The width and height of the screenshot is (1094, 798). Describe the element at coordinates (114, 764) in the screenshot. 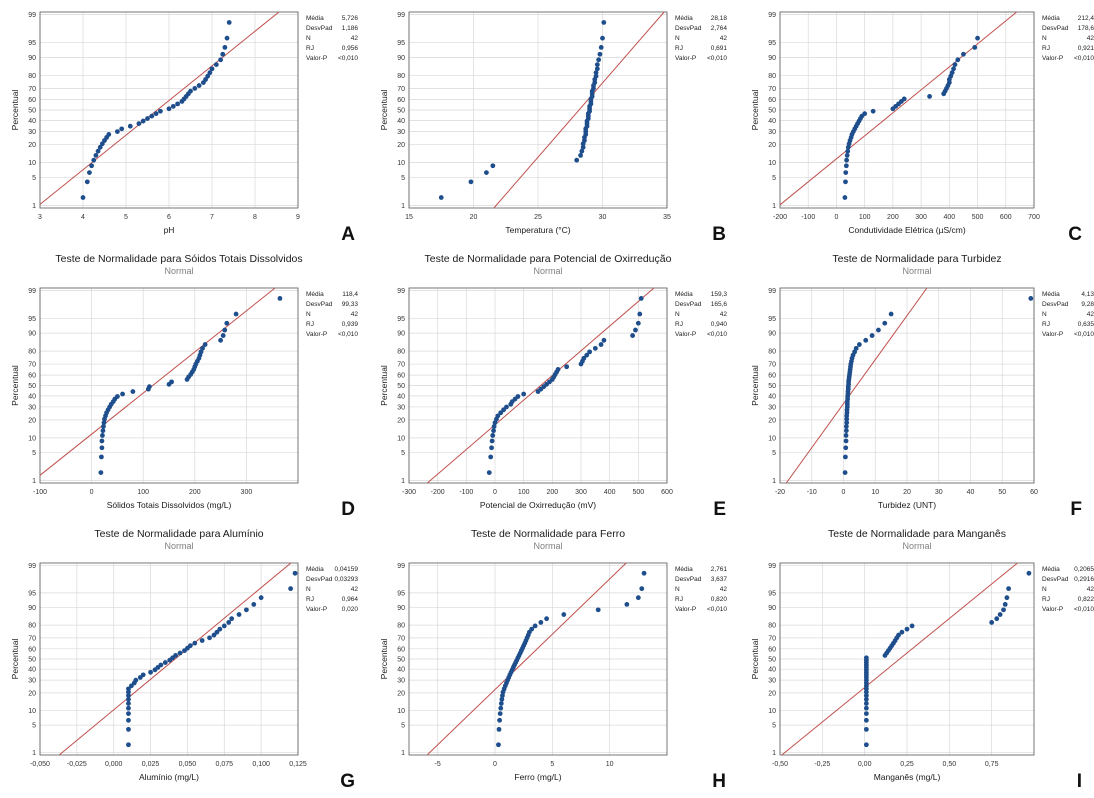

I see `x-tick-label: 0,000` at that location.